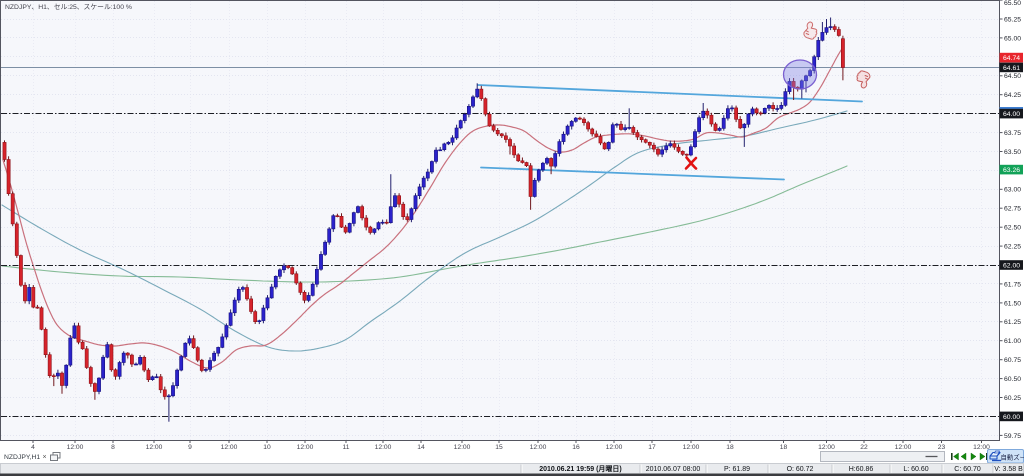 The height and width of the screenshot is (476, 1024). Describe the element at coordinates (1012, 247) in the screenshot. I see `svg-text: 62.25` at that location.